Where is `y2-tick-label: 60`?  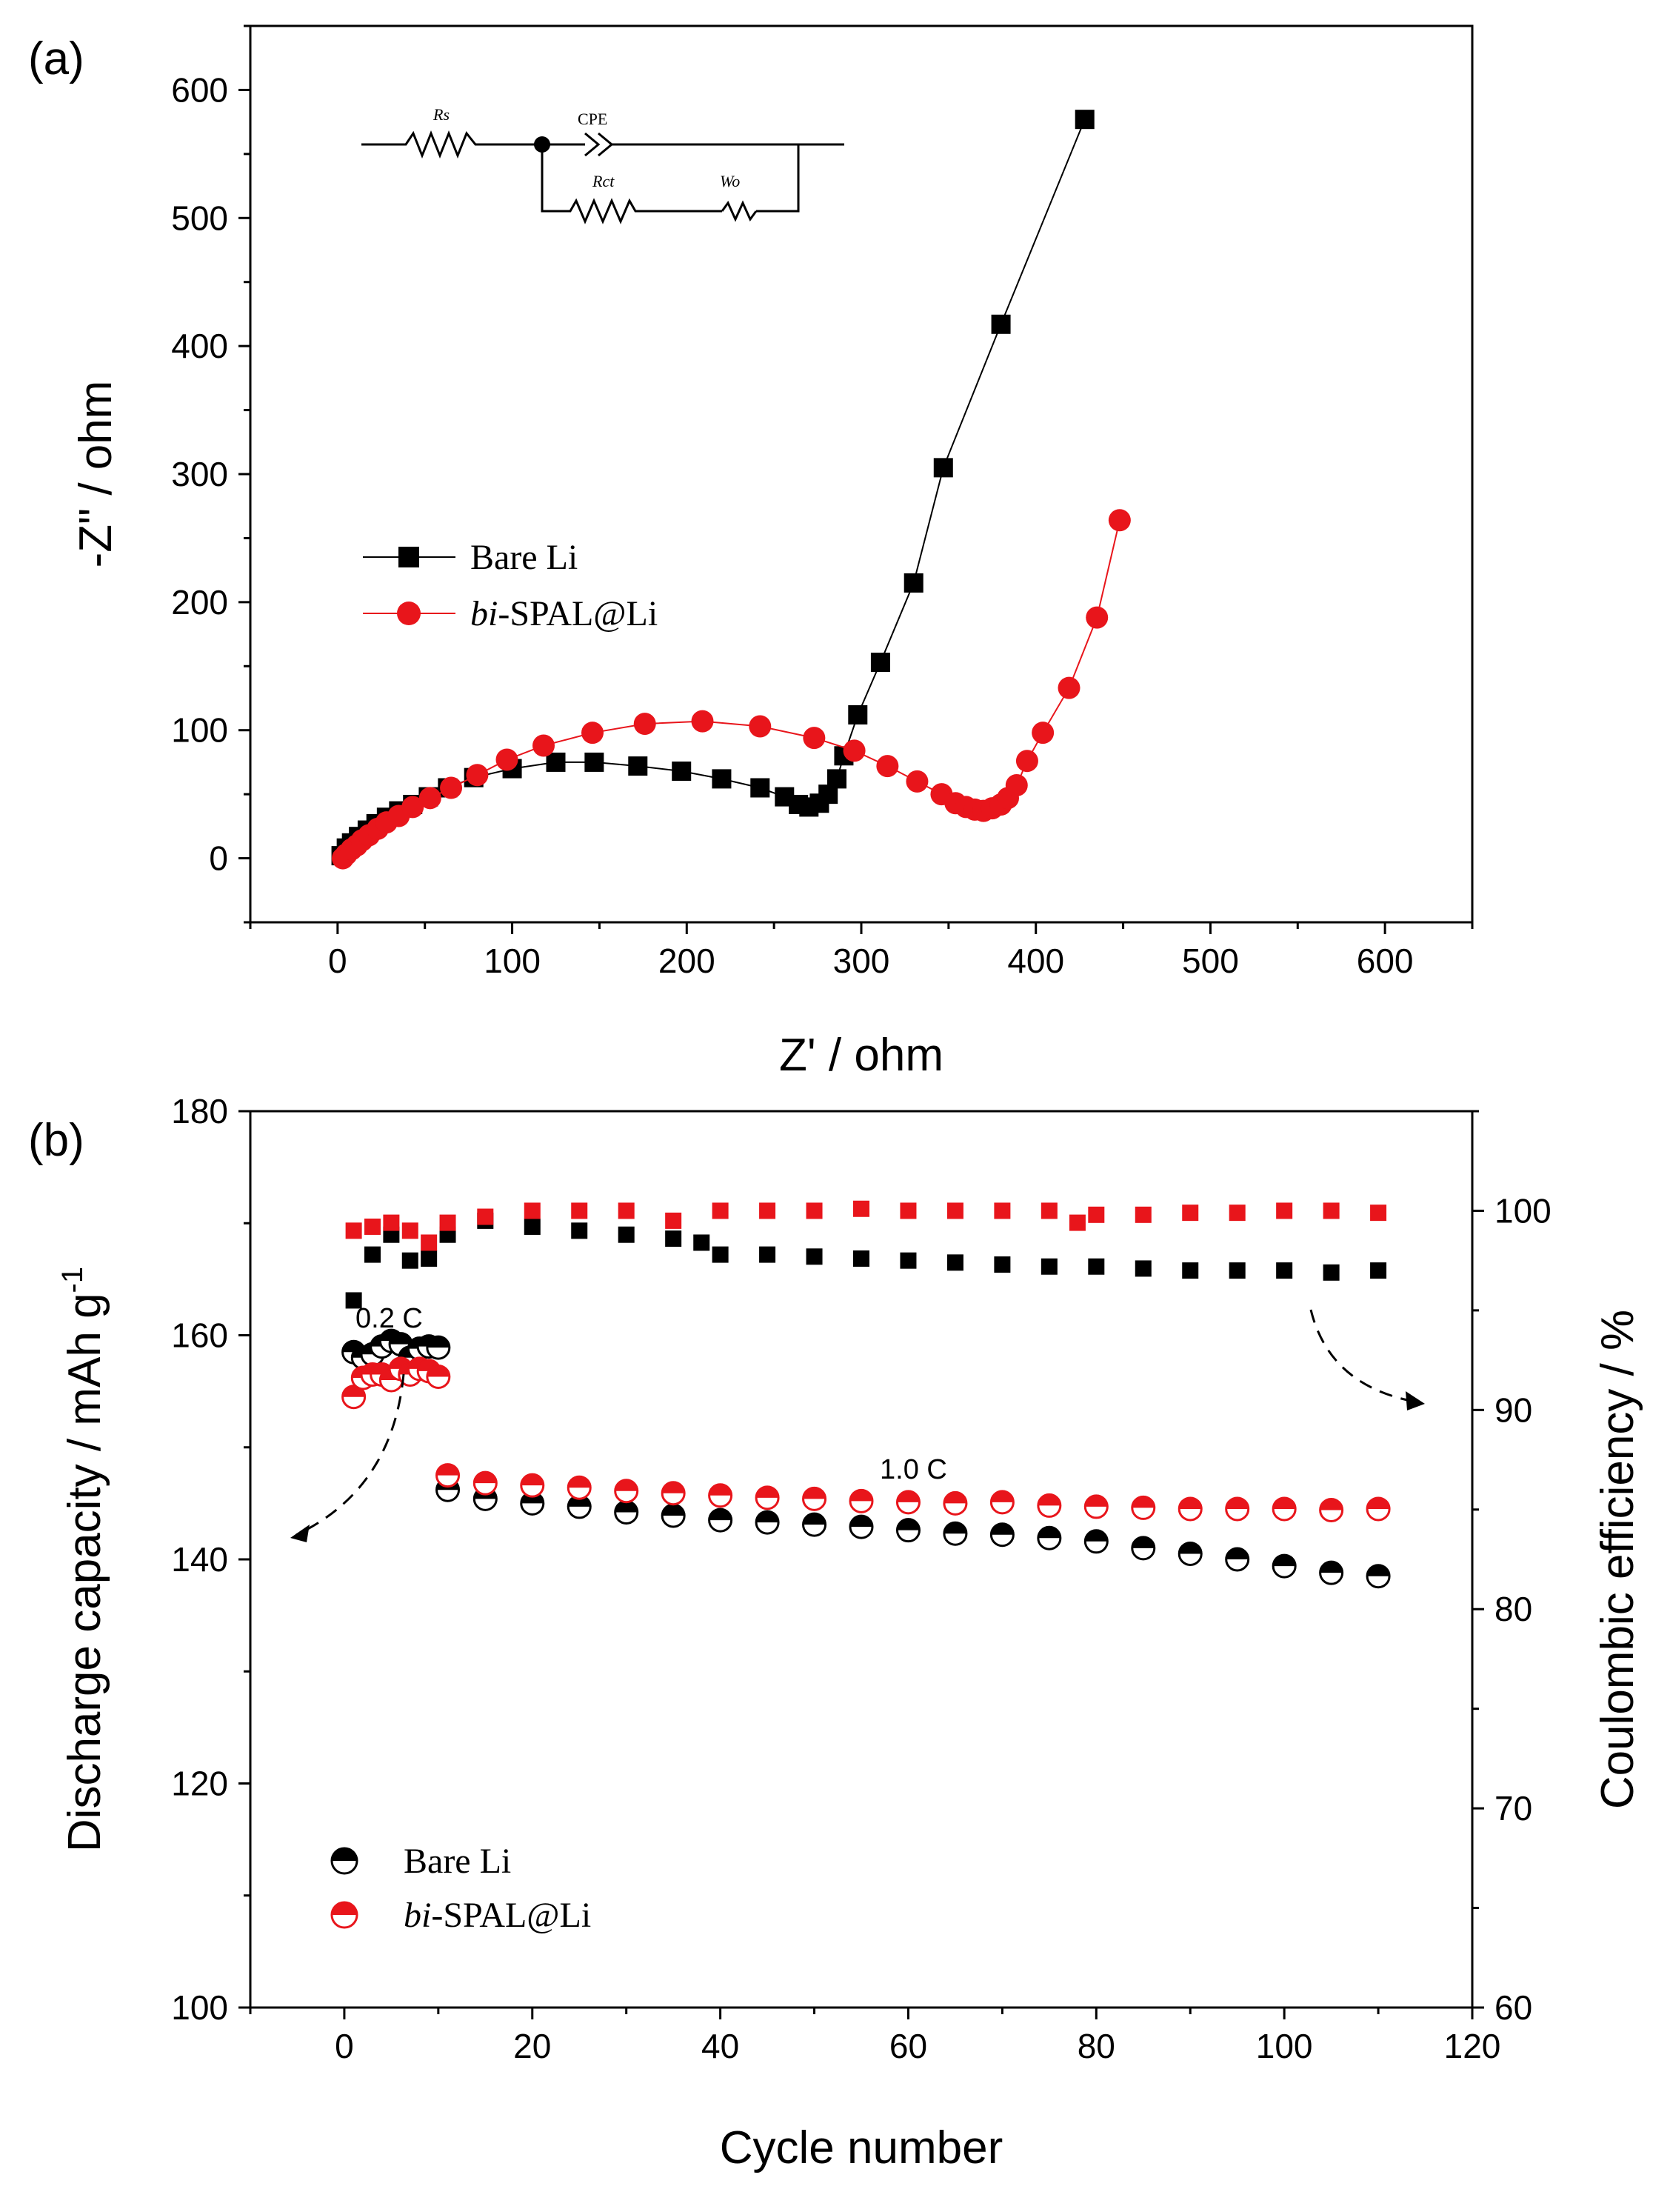 y2-tick-label: 60 is located at coordinates (1513, 2007).